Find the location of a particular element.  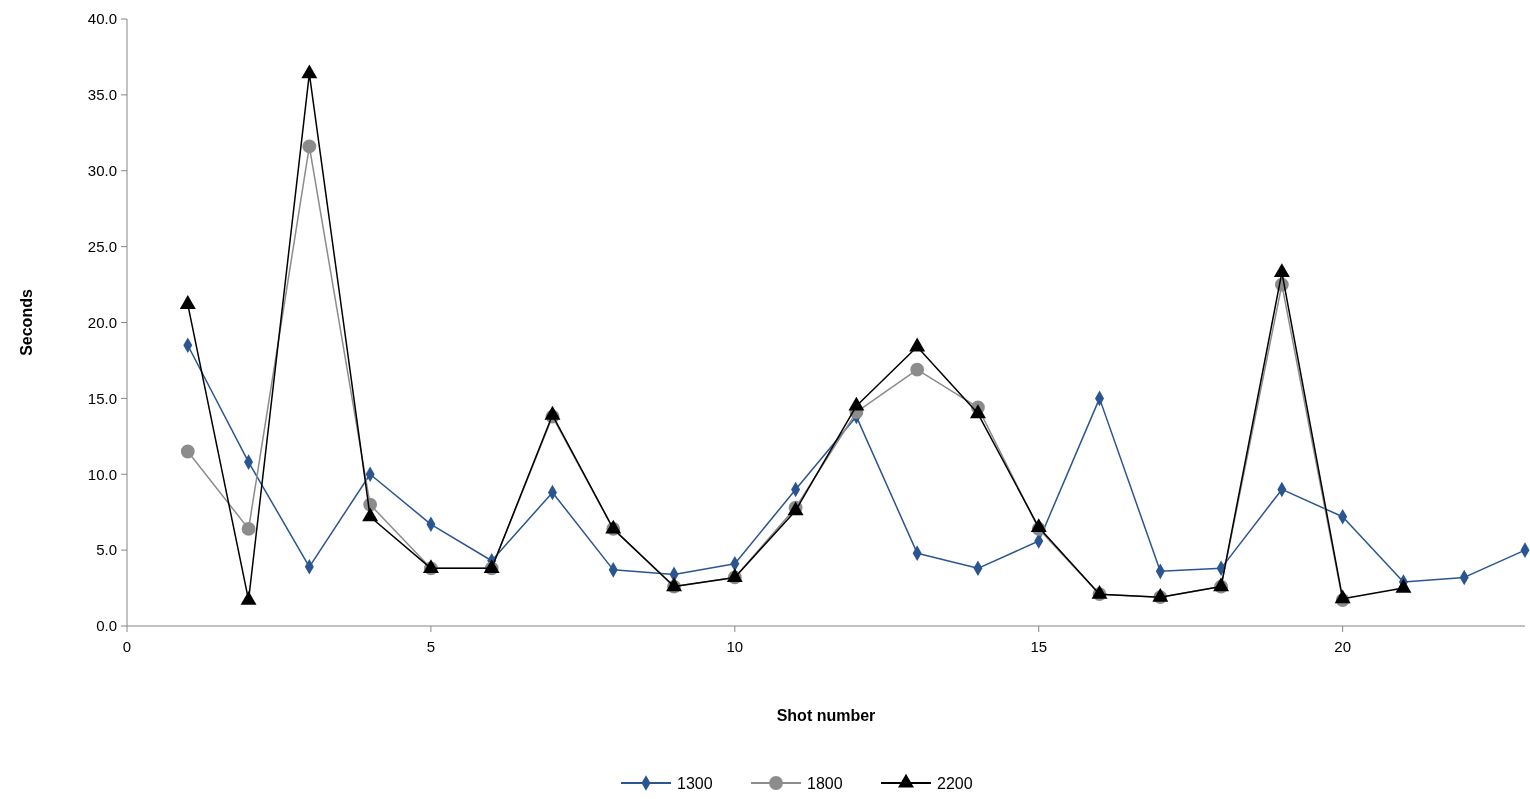

y-tick-label: 30.0 is located at coordinates (102, 170).